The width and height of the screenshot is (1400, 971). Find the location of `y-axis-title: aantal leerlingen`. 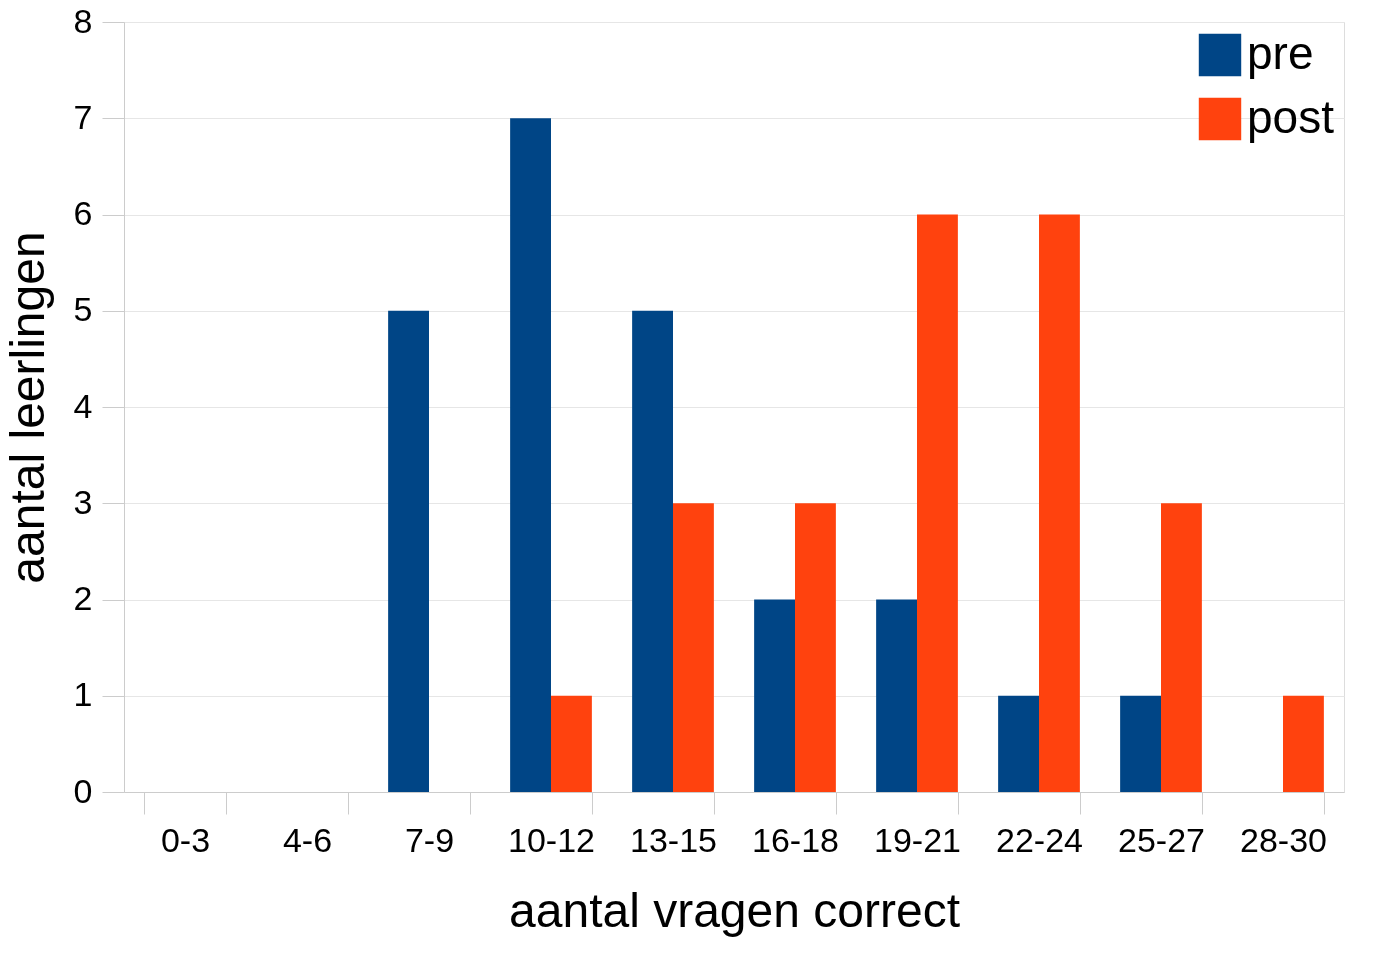

y-axis-title: aantal leerlingen is located at coordinates (27, 407).